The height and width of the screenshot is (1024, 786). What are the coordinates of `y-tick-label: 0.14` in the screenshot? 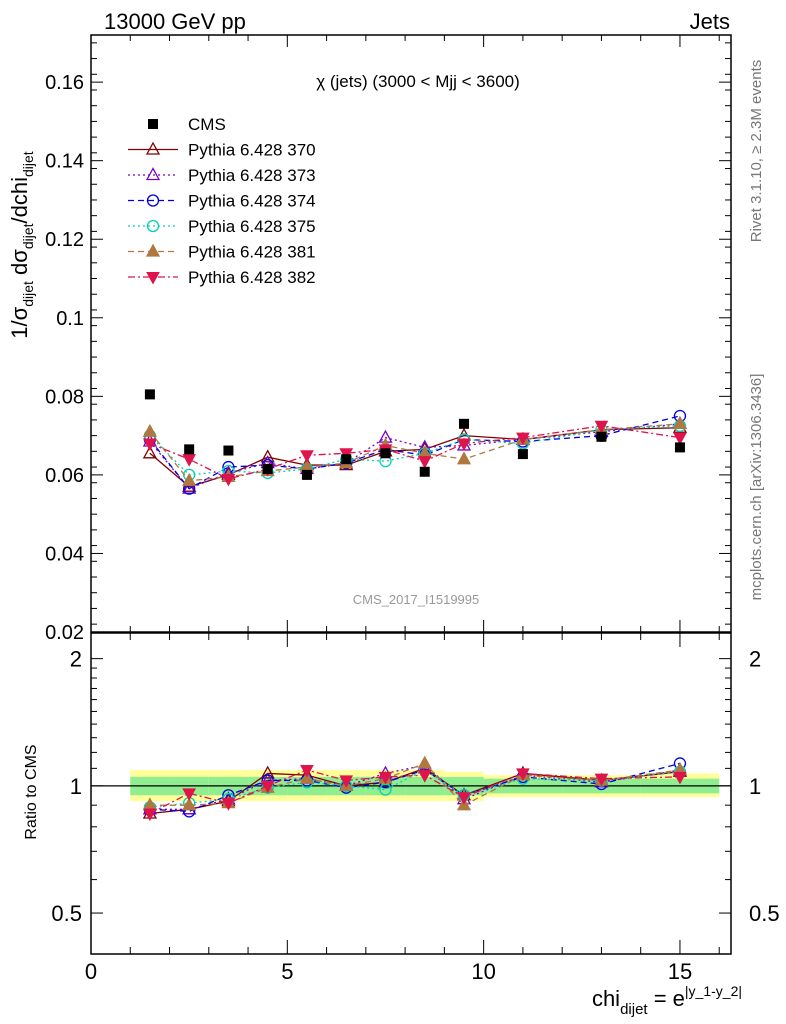 It's located at (64, 162).